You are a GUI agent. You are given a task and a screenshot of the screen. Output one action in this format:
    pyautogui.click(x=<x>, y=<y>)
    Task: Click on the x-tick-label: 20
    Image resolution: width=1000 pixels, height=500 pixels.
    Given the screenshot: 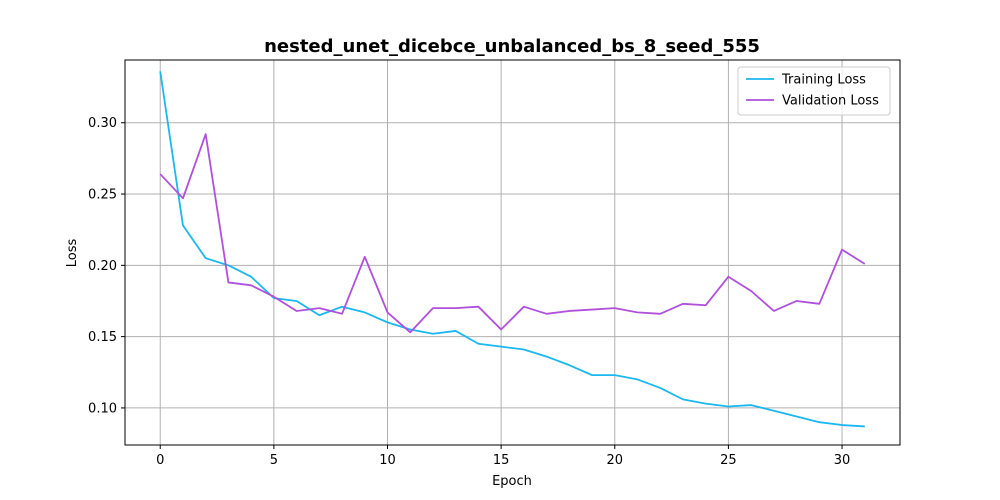 What is the action you would take?
    pyautogui.click(x=614, y=460)
    